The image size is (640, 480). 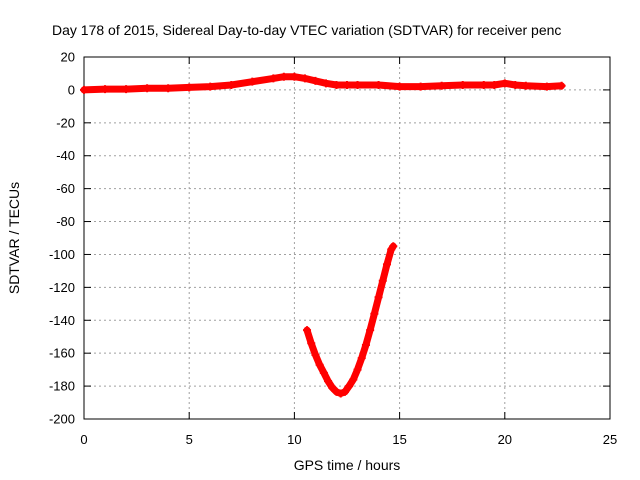 What do you see at coordinates (62, 254) in the screenshot?
I see `y-tick-label: -100` at bounding box center [62, 254].